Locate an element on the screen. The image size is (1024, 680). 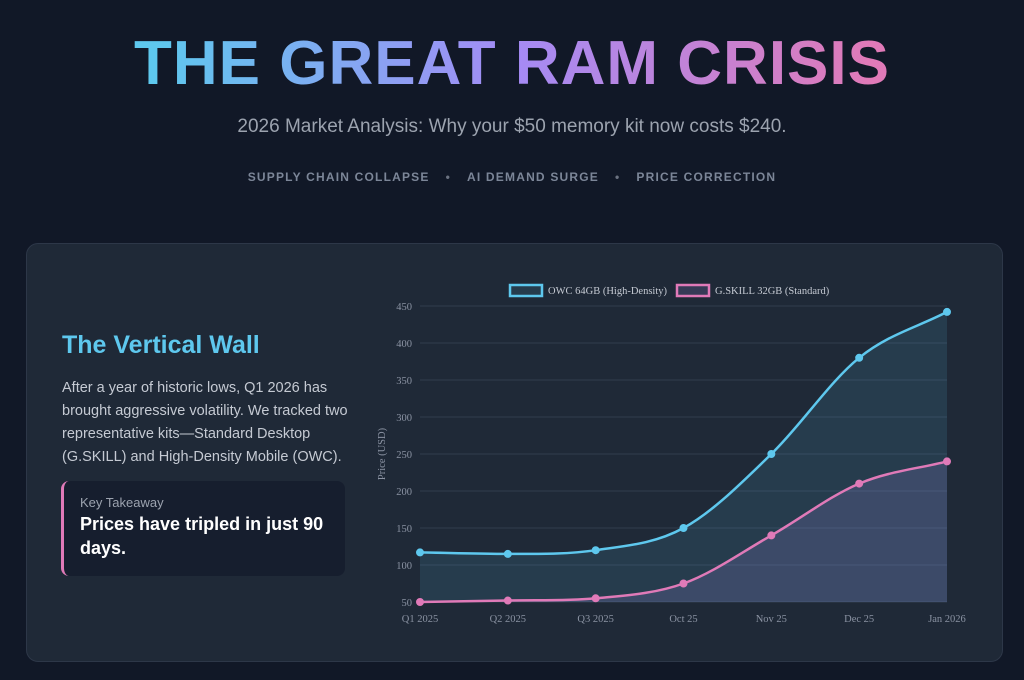
y-tick-label: 150 is located at coordinates (404, 529).